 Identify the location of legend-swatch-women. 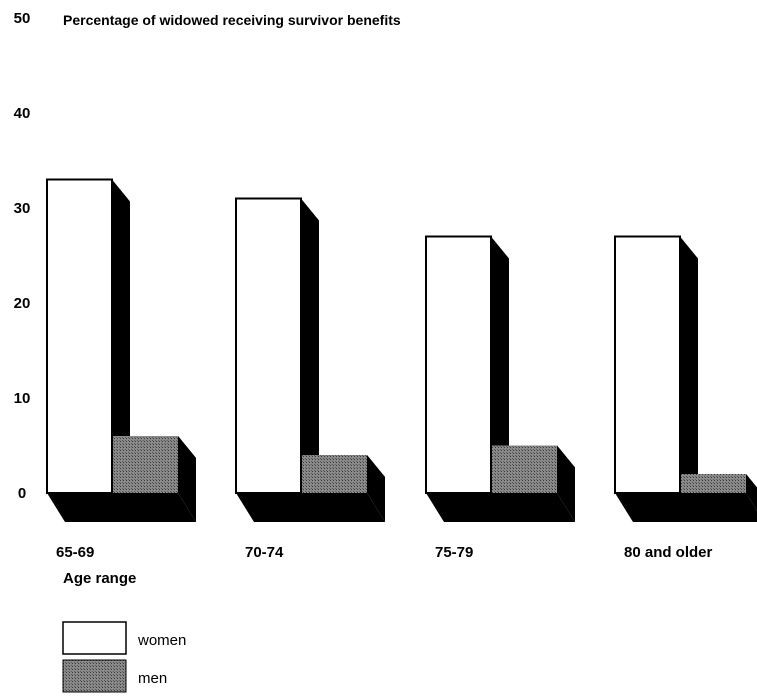
(94, 638).